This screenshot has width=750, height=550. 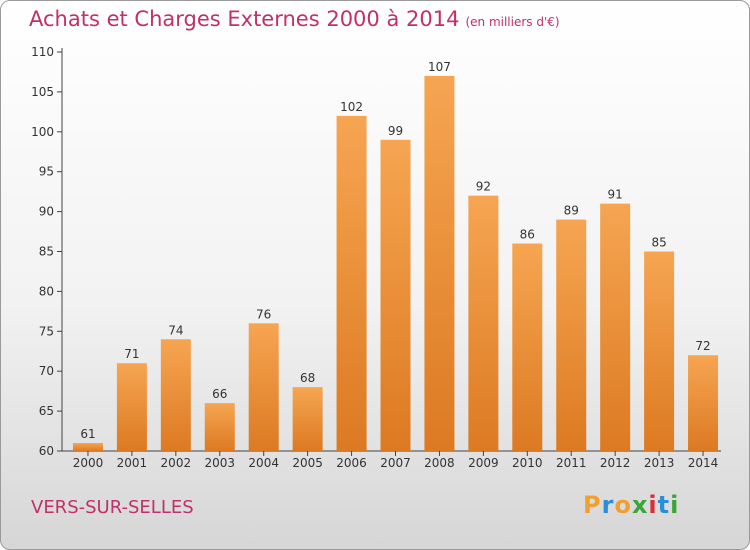 What do you see at coordinates (87, 434) in the screenshot?
I see `data-label: 61` at bounding box center [87, 434].